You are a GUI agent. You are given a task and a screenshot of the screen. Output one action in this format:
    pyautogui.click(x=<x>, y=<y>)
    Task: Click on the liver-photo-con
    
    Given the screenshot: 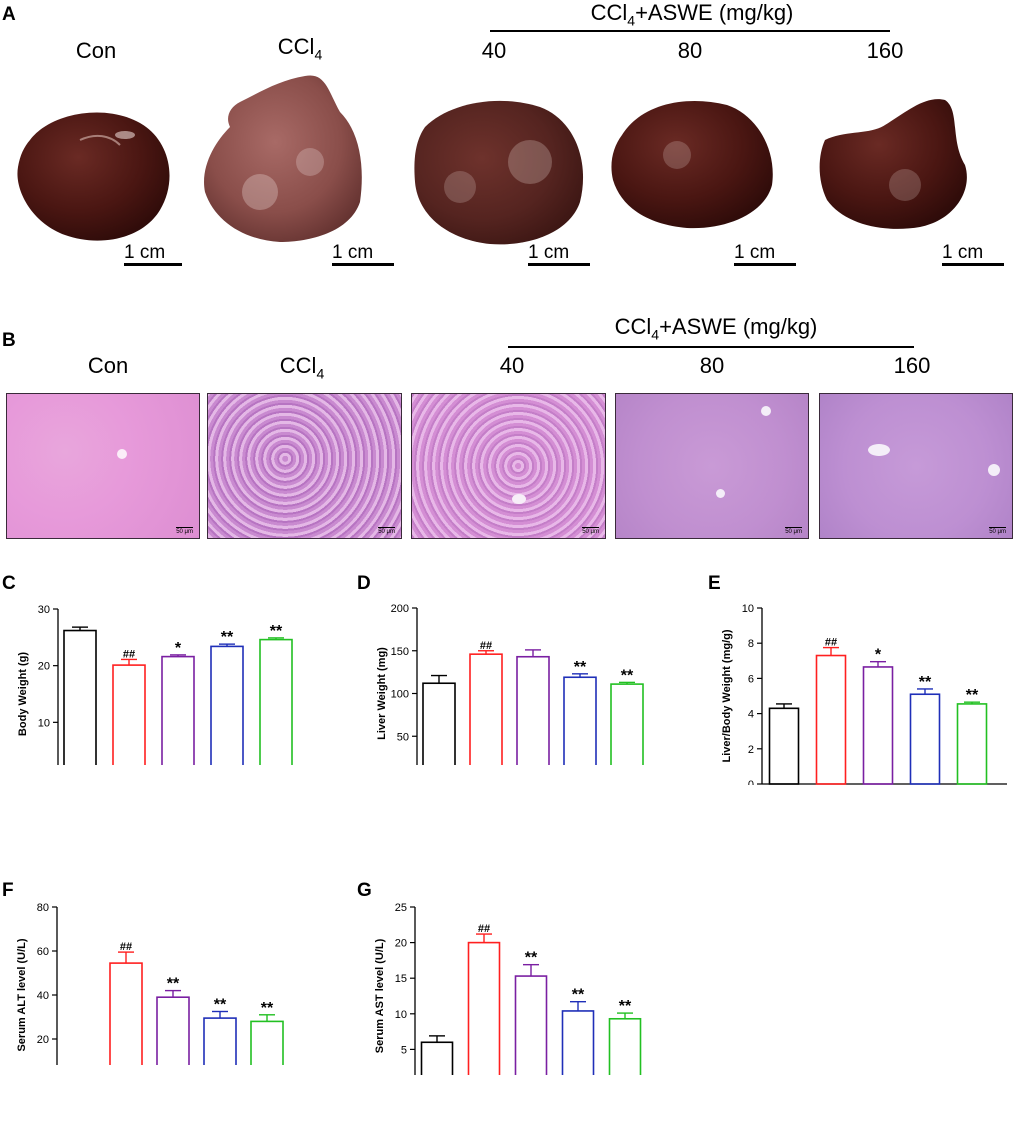 What is the action you would take?
    pyautogui.click(x=93, y=176)
    